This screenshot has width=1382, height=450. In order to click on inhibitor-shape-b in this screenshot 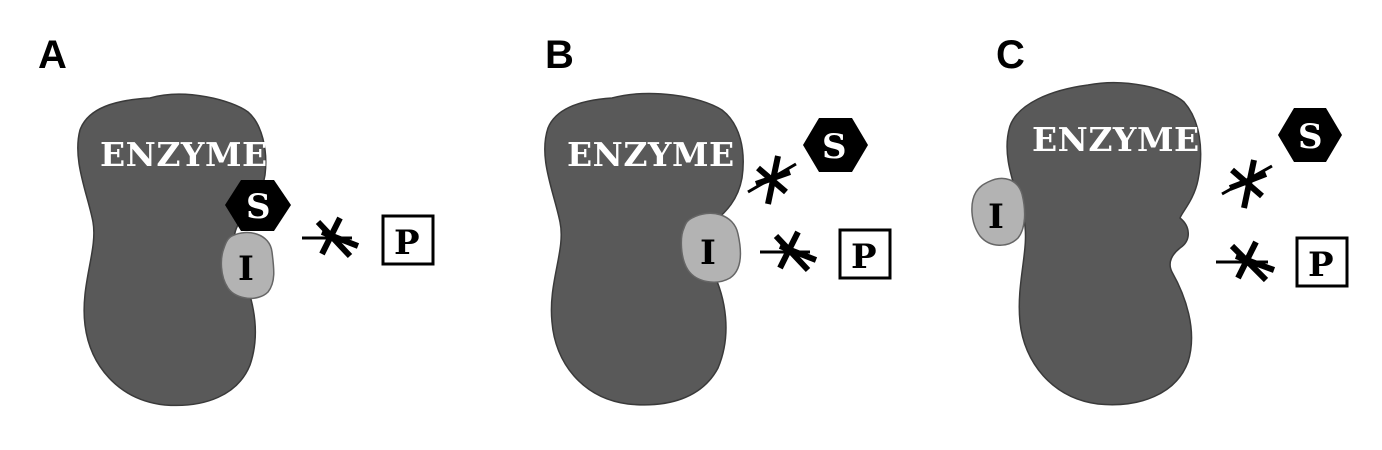, I will do `click(711, 247)`.